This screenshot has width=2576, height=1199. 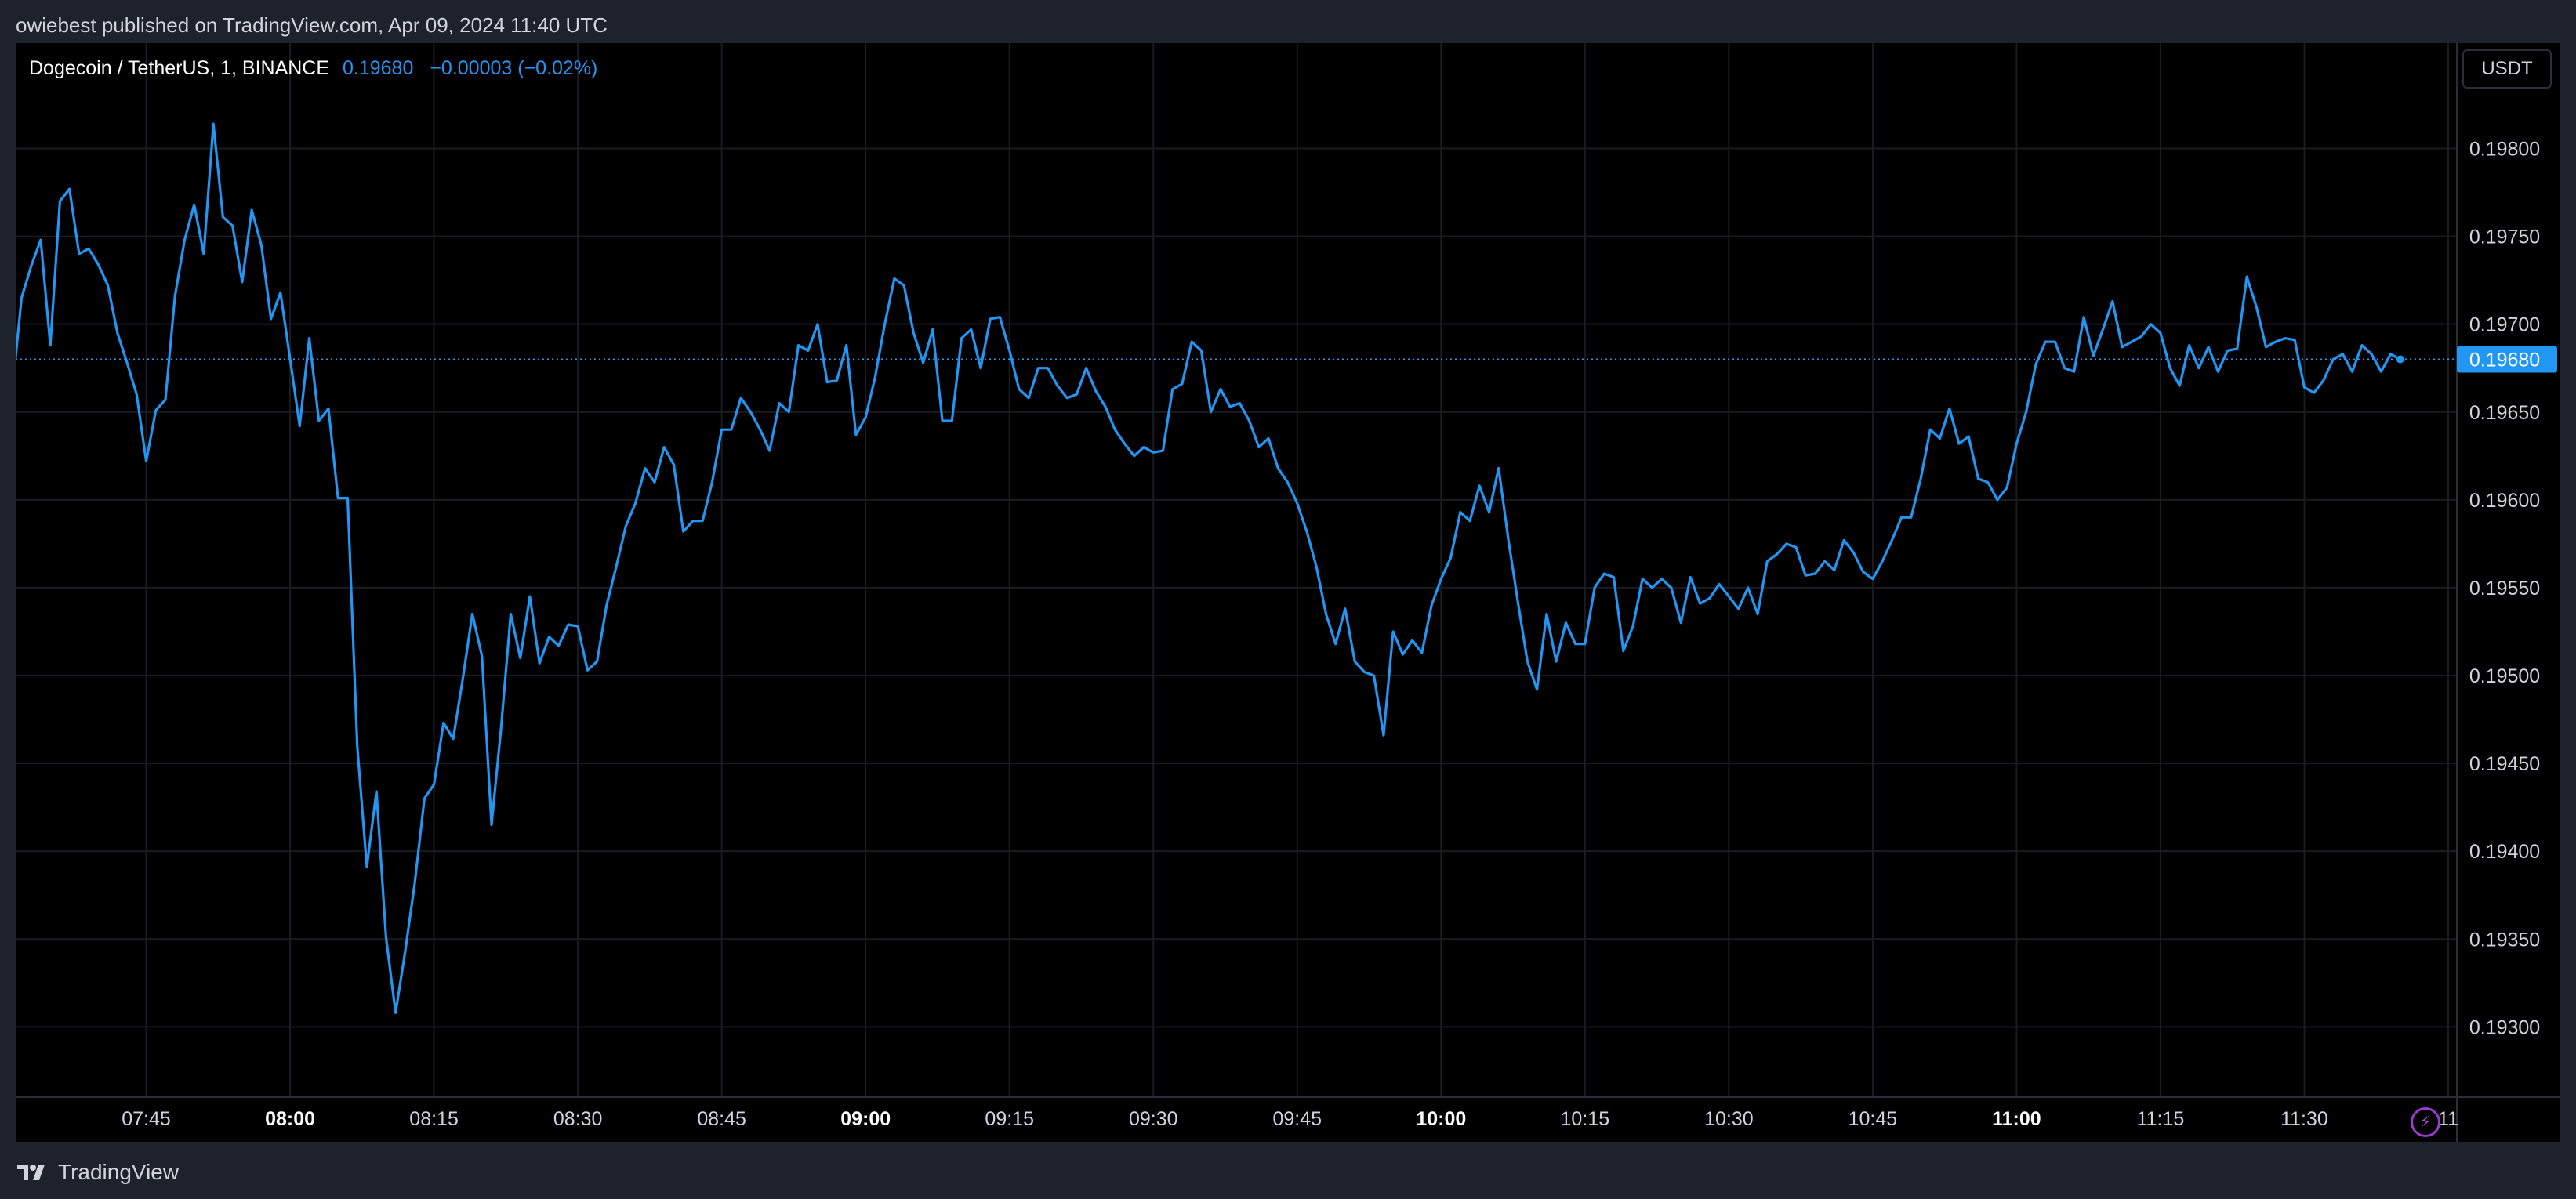 What do you see at coordinates (2507, 69) in the screenshot?
I see `currency-button: USDT` at bounding box center [2507, 69].